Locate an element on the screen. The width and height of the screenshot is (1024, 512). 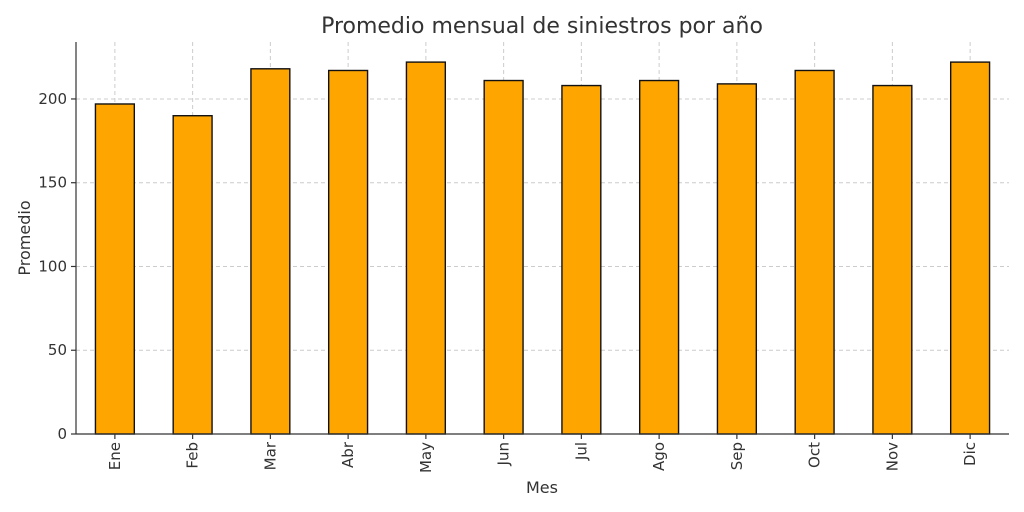
x-ticks: Ene Feb Mar Abr May Jun Jul Ago Sep Oct Nov Dic is located at coordinates (542, 453).